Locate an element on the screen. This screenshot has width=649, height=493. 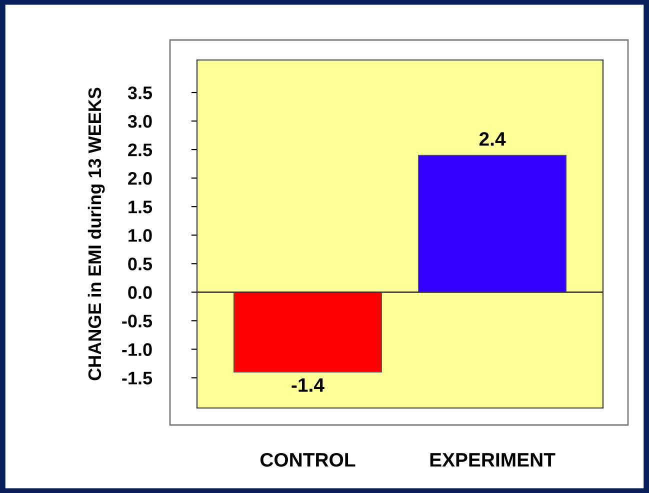
y-tick-label: 0.0 is located at coordinates (140, 292).